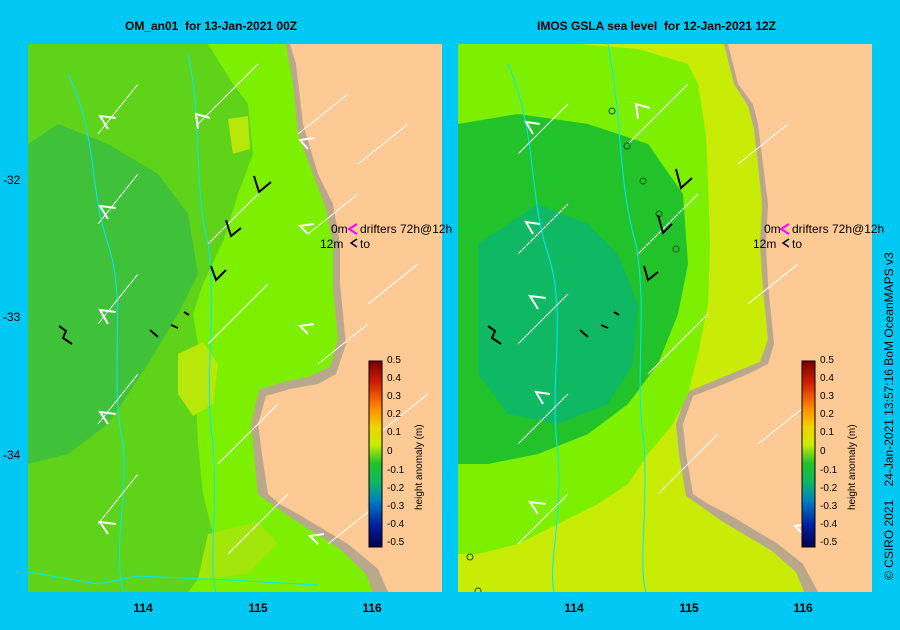  Describe the element at coordinates (852, 467) in the screenshot. I see `right-colorbar-title: height anomaly (m)` at that location.